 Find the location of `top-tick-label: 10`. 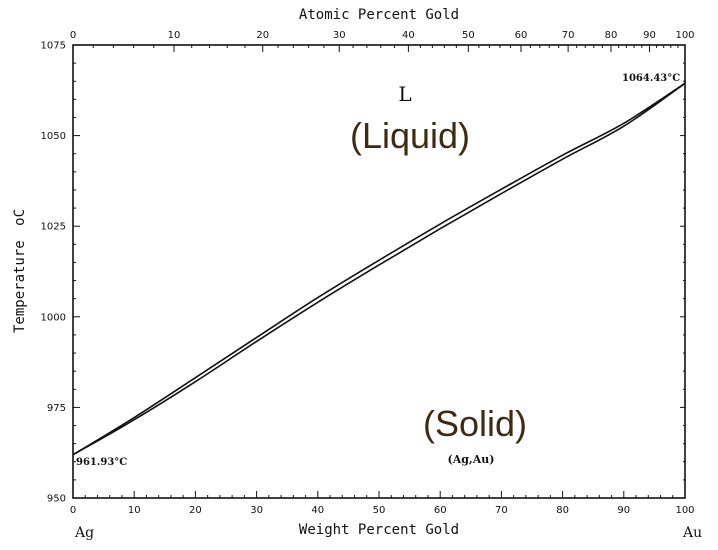

top-tick-label: 10 is located at coordinates (174, 35).